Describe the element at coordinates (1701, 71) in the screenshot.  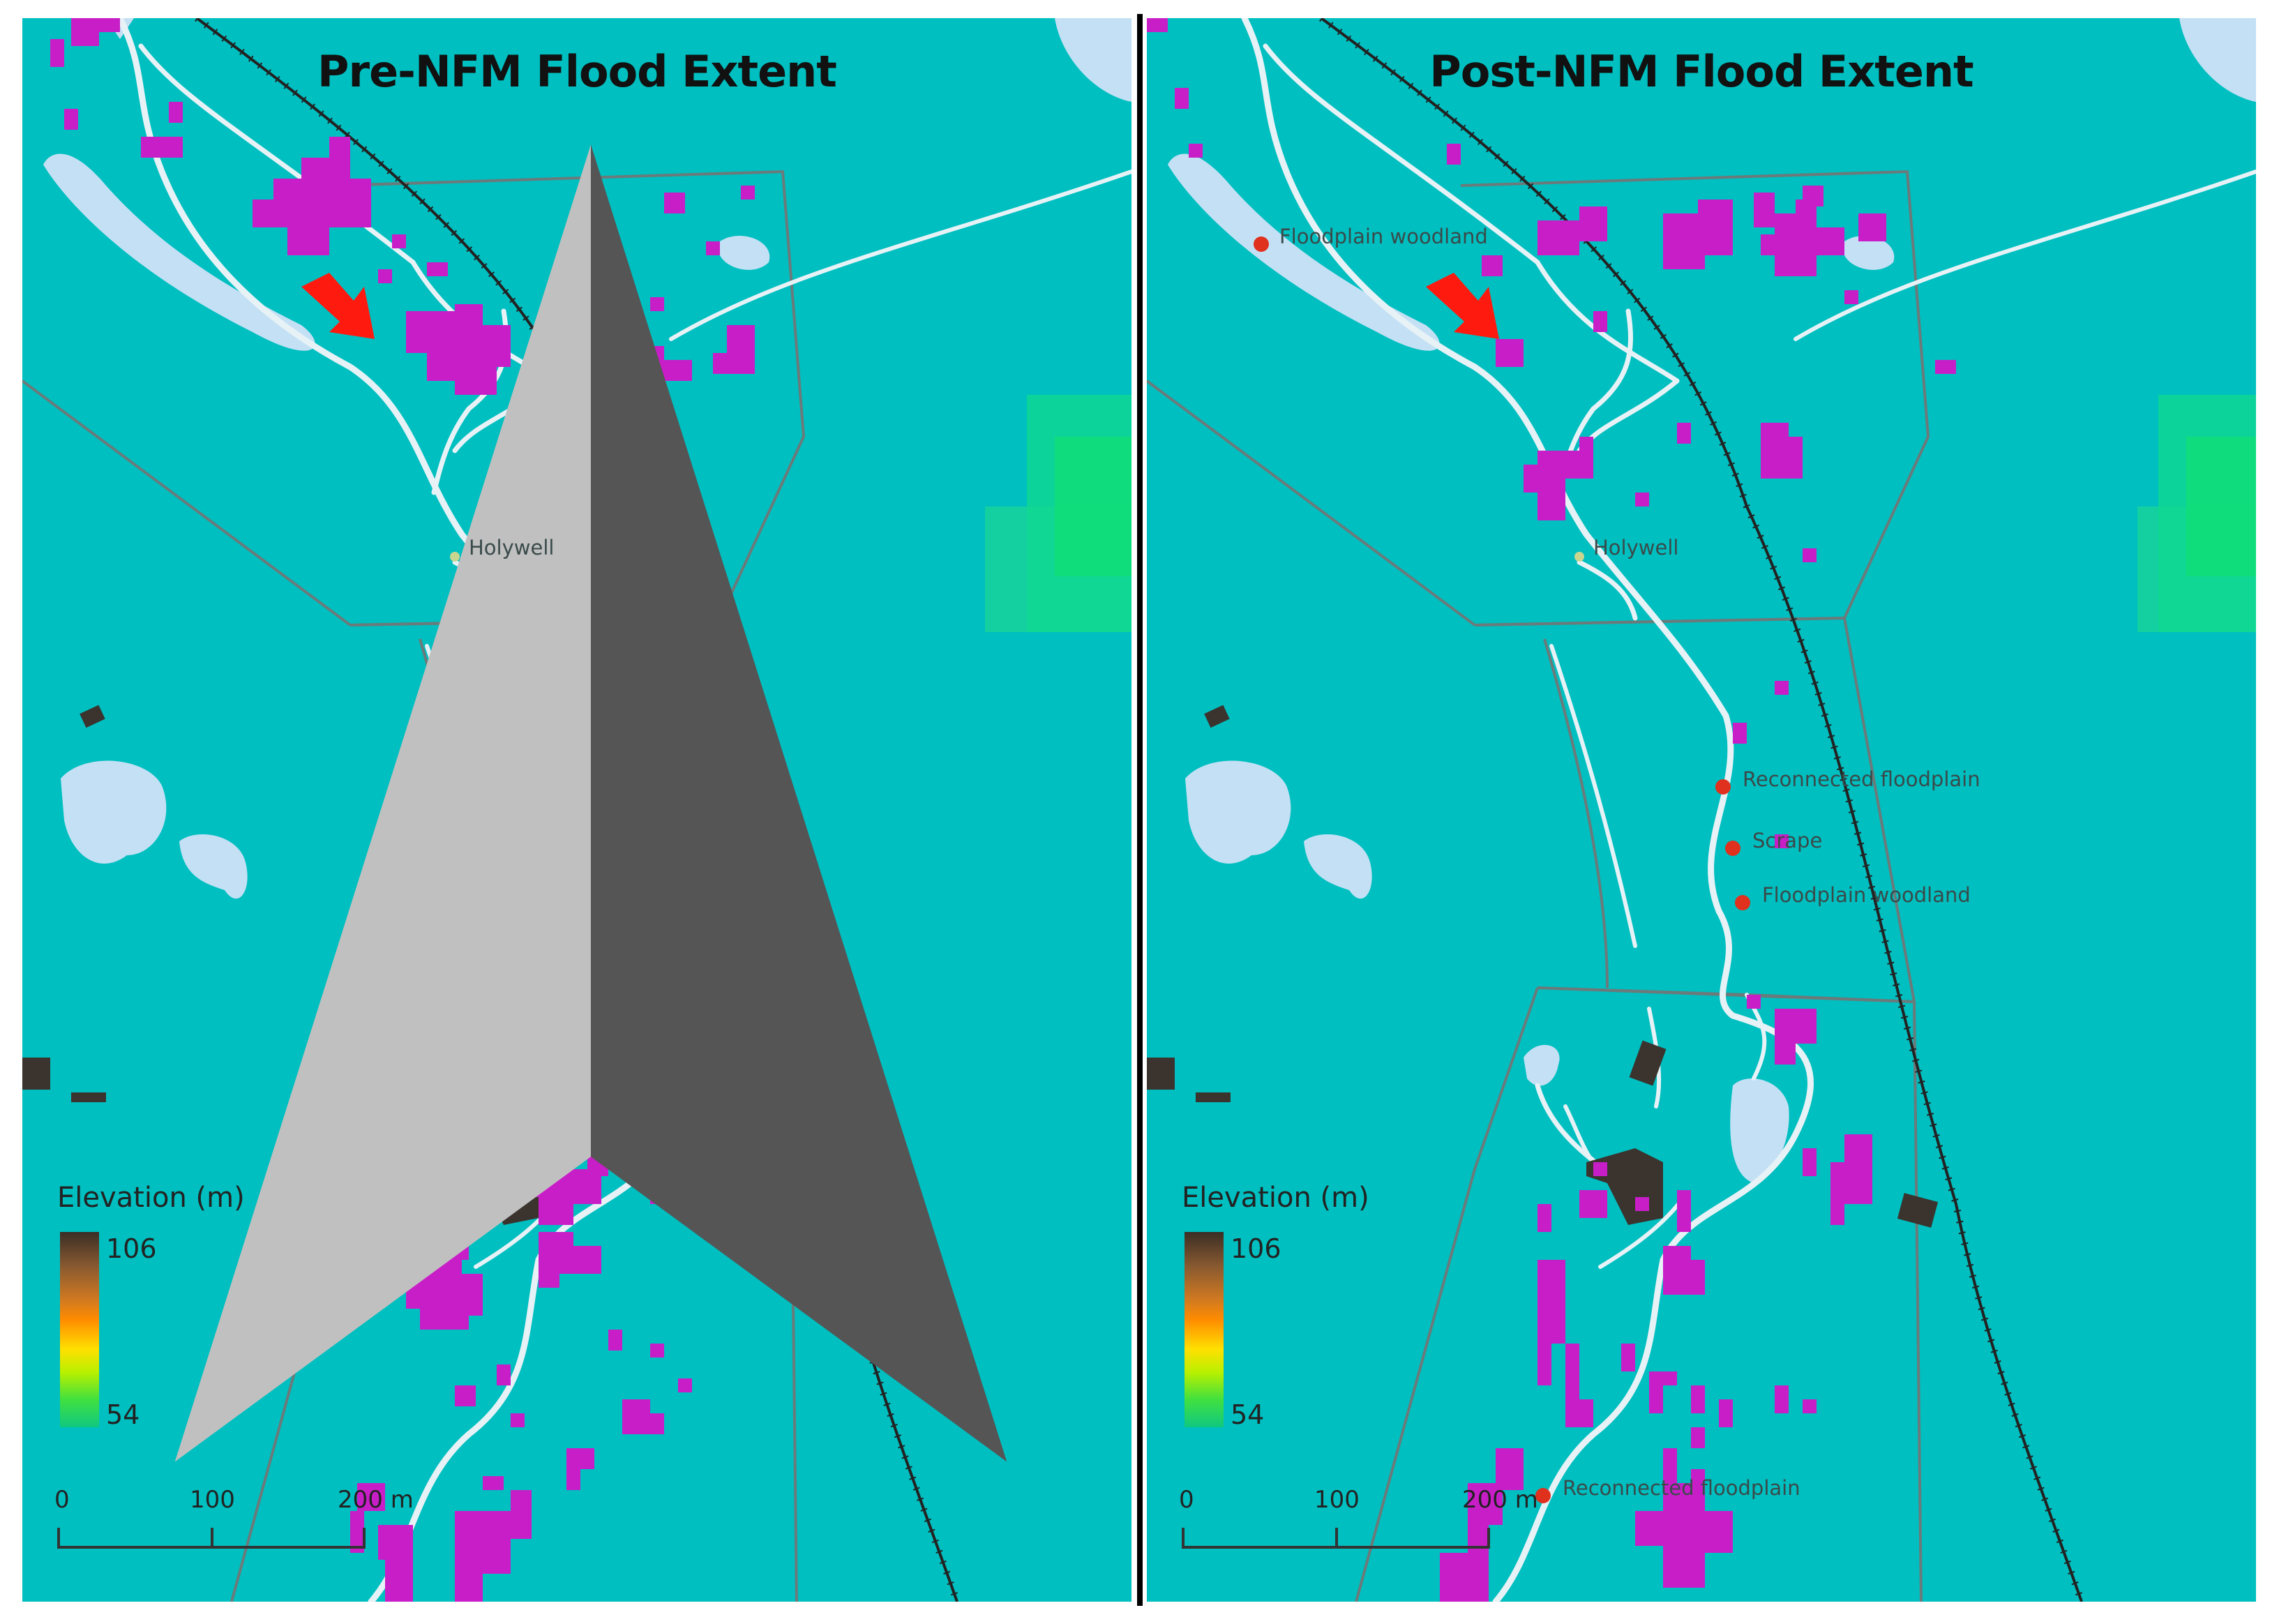
I see `panel-title: Post-NFM Flood Extent` at that location.